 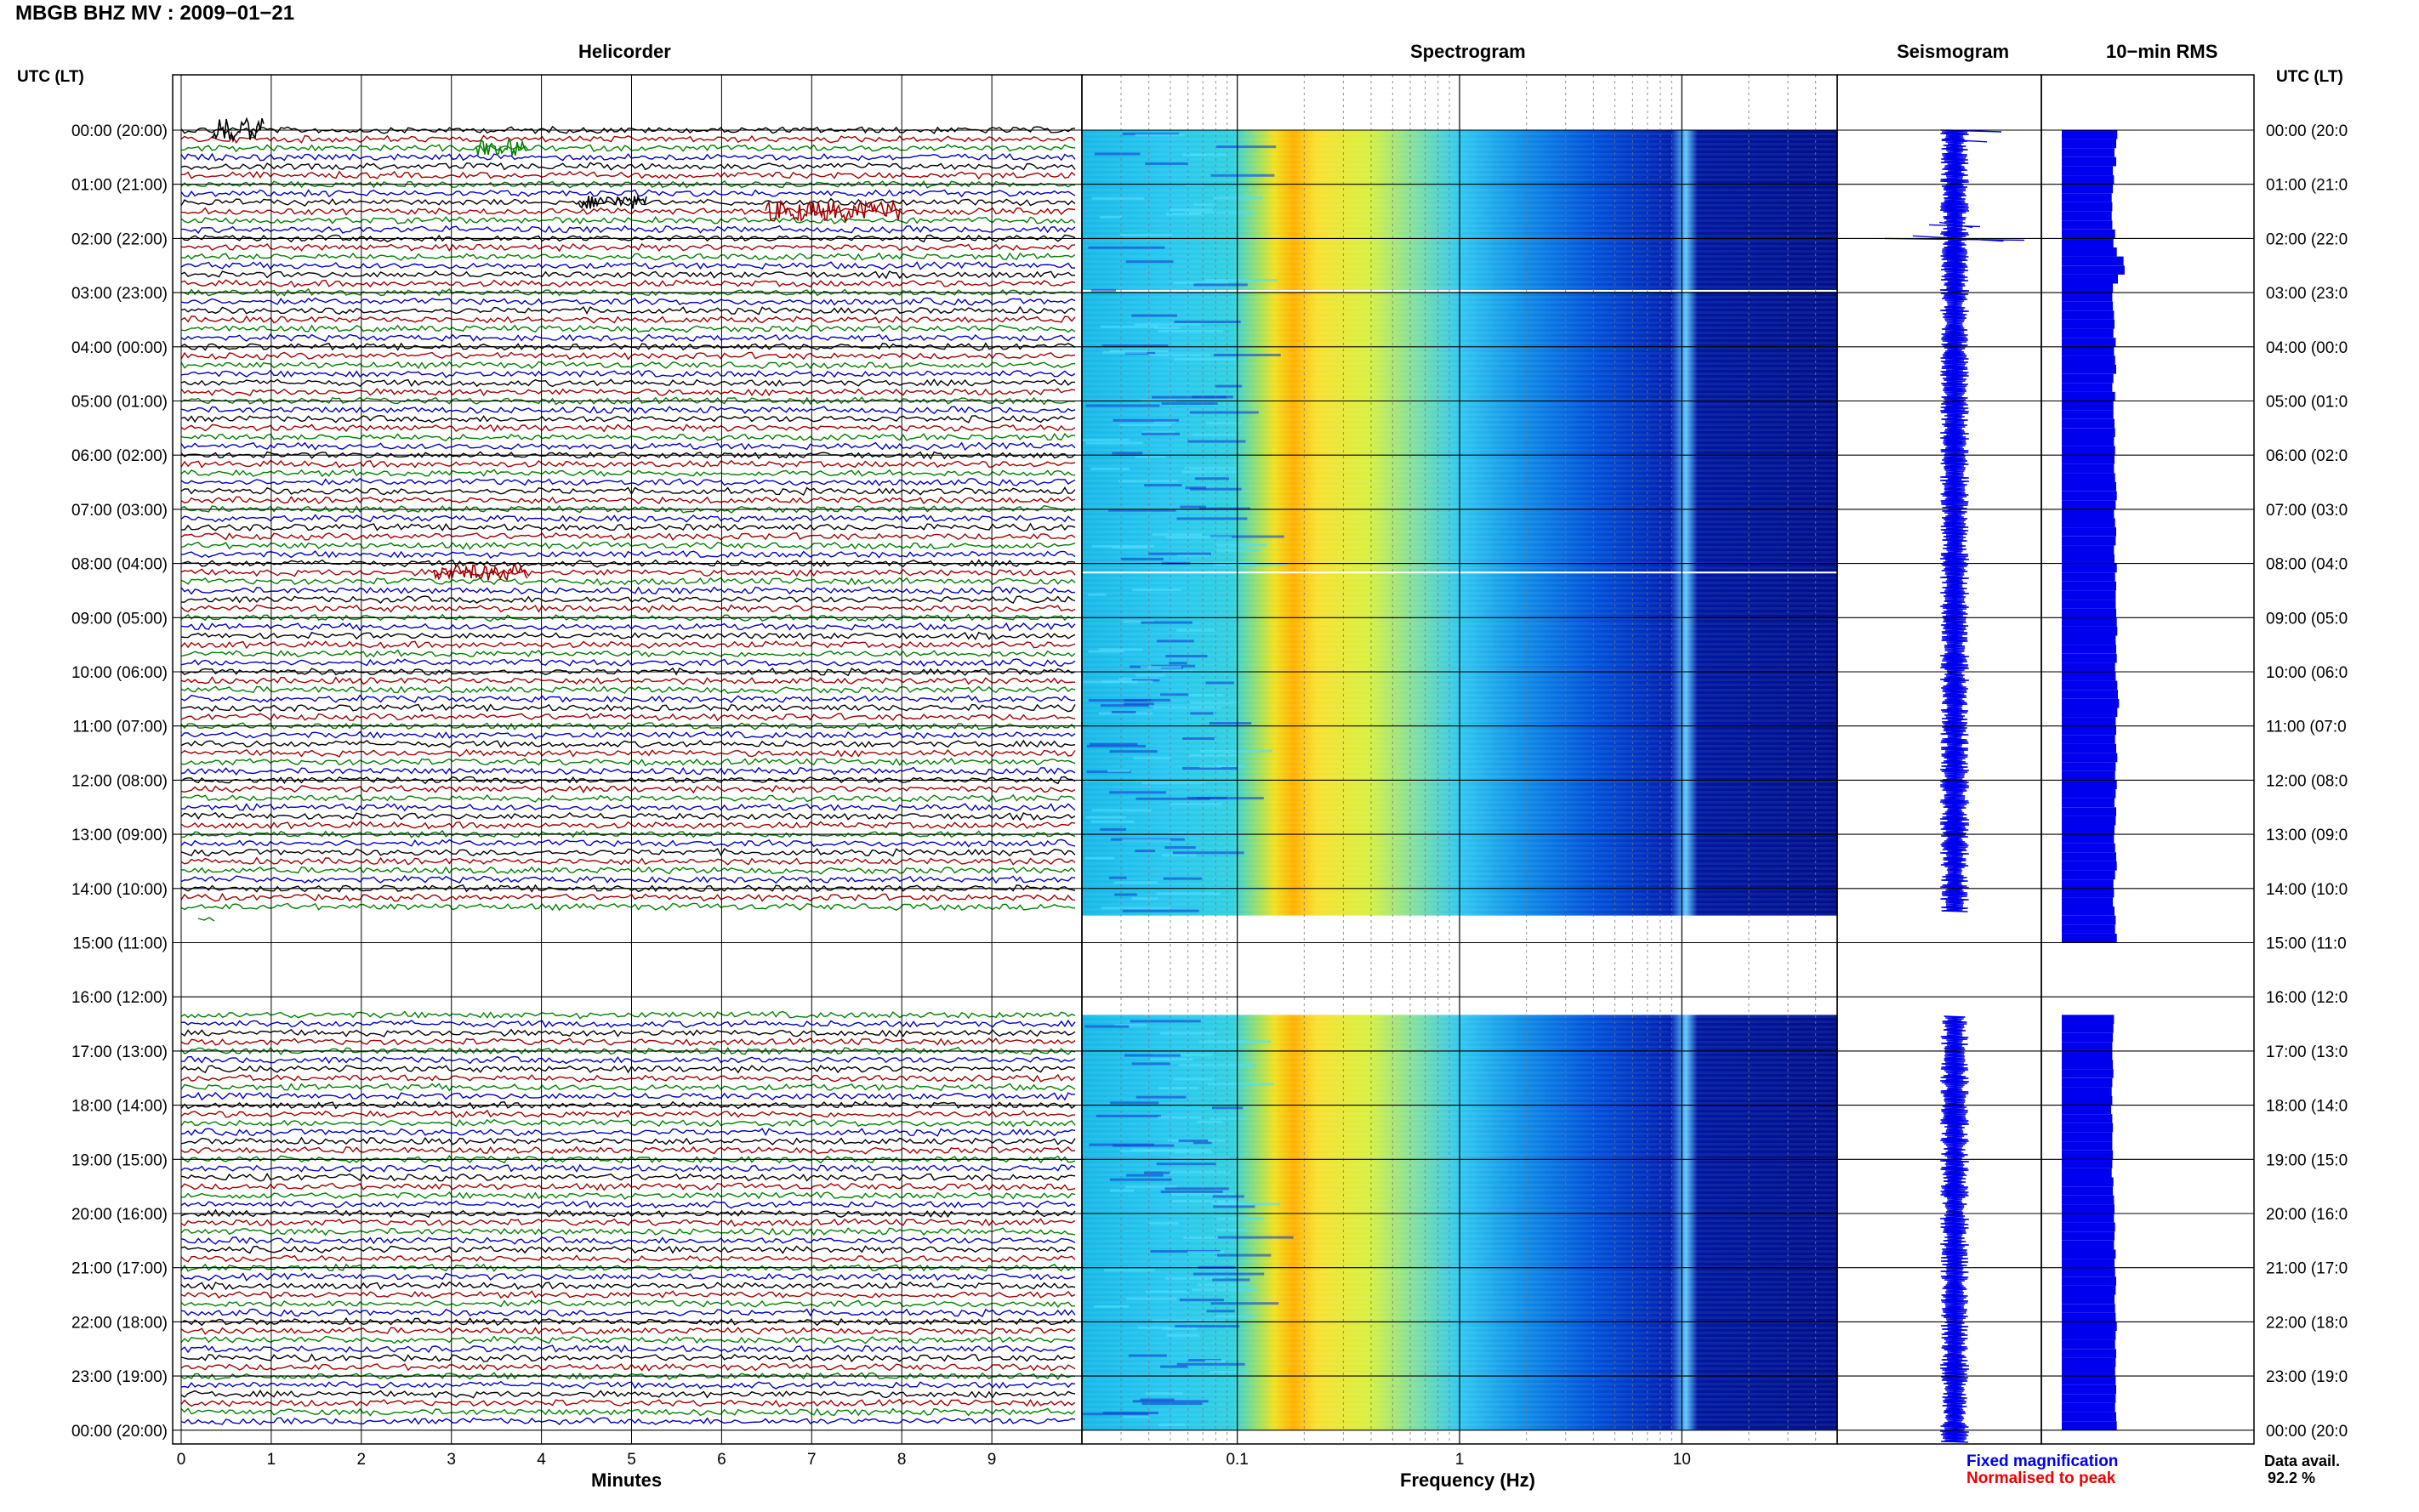 I want to click on minute-tick-label: 3, so click(x=451, y=1460).